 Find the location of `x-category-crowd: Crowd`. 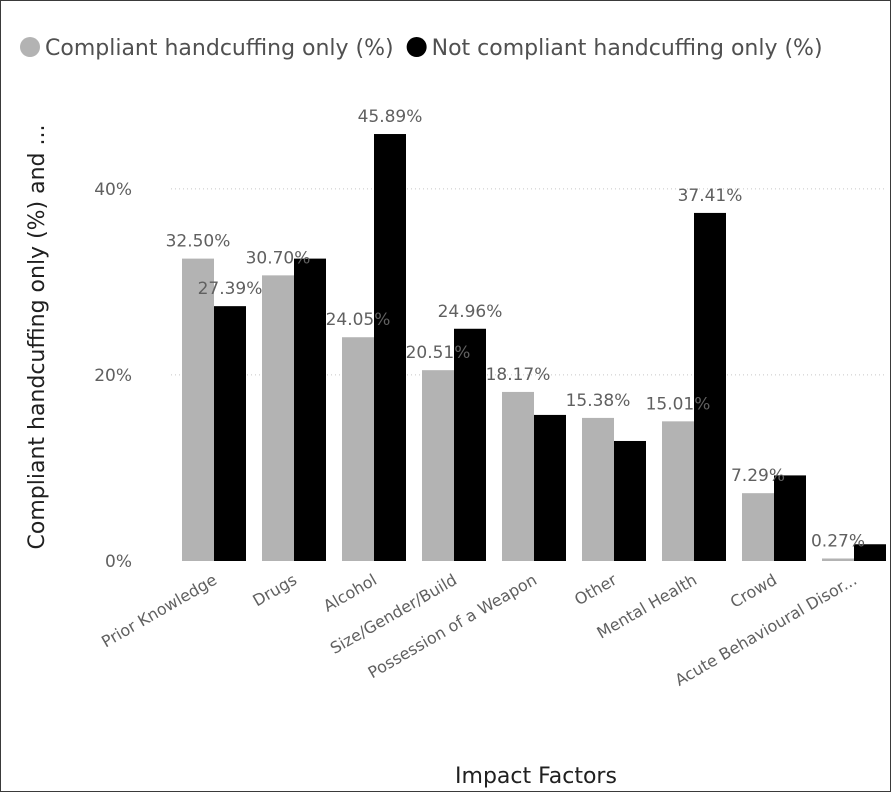

x-category-crowd: Crowd is located at coordinates (753, 591).